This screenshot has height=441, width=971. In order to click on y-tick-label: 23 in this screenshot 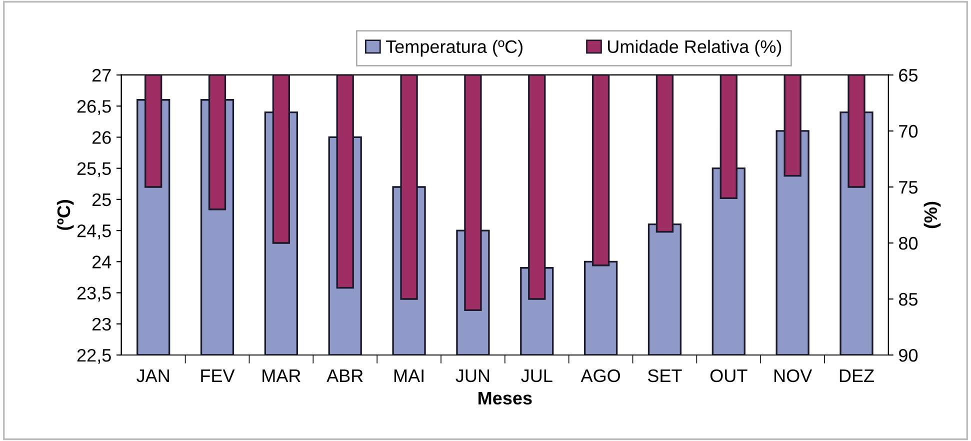, I will do `click(101, 324)`.